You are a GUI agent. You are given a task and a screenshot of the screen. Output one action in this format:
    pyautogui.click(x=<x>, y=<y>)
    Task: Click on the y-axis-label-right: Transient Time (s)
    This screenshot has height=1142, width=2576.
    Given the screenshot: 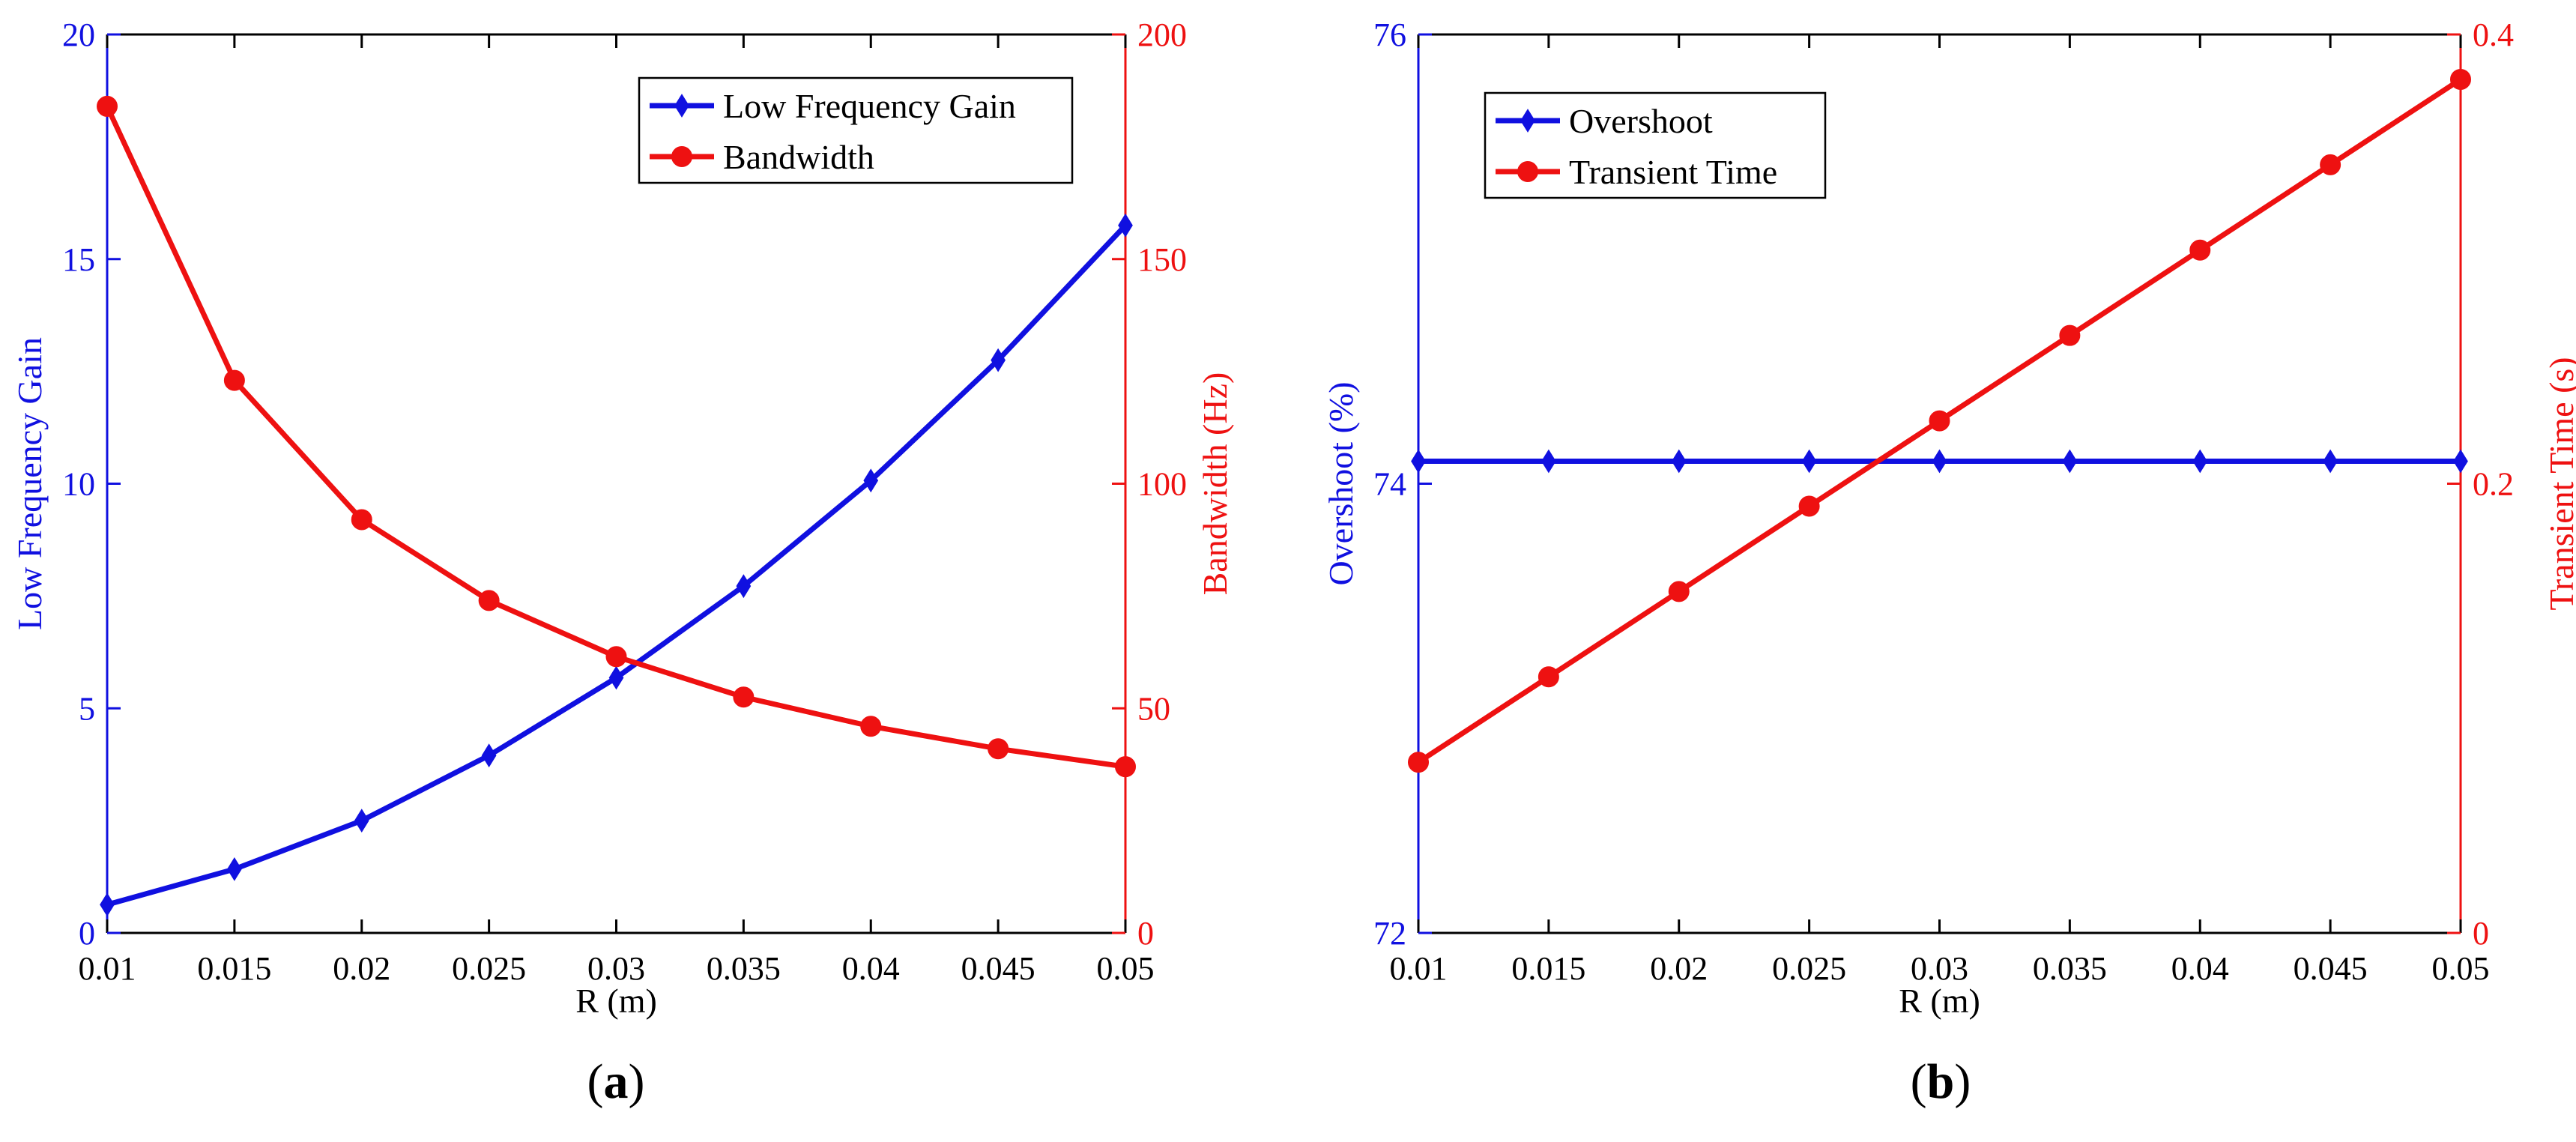 What is the action you would take?
    pyautogui.click(x=2559, y=483)
    